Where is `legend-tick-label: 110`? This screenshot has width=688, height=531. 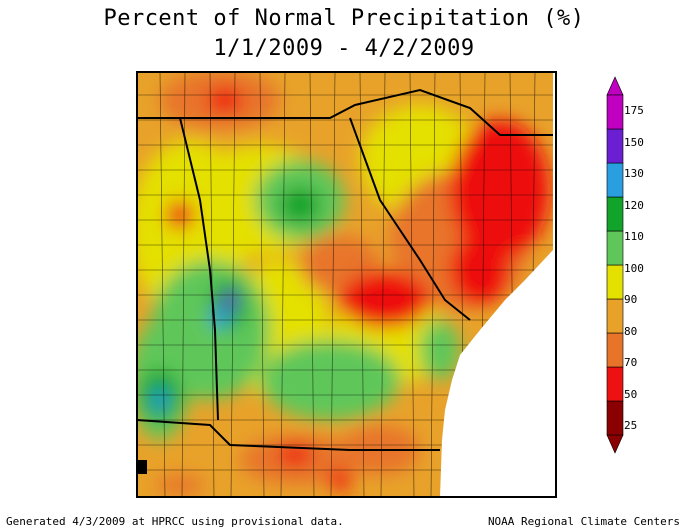
legend-tick-label: 110 is located at coordinates (634, 236).